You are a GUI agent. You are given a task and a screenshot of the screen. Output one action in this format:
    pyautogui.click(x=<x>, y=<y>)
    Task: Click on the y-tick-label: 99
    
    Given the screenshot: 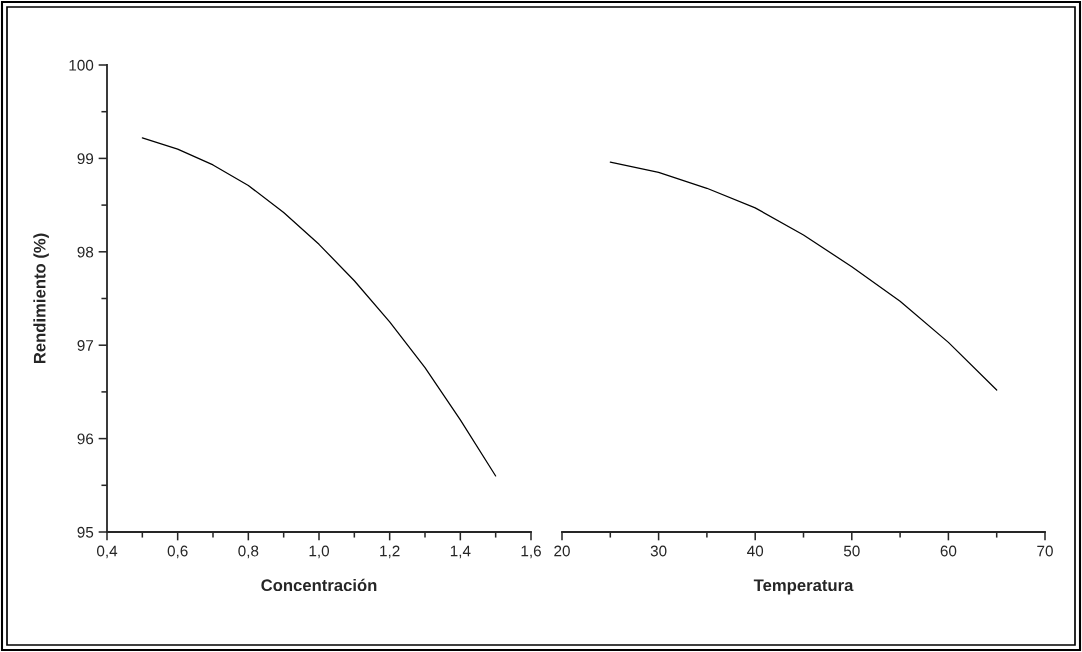 What is the action you would take?
    pyautogui.click(x=85, y=159)
    